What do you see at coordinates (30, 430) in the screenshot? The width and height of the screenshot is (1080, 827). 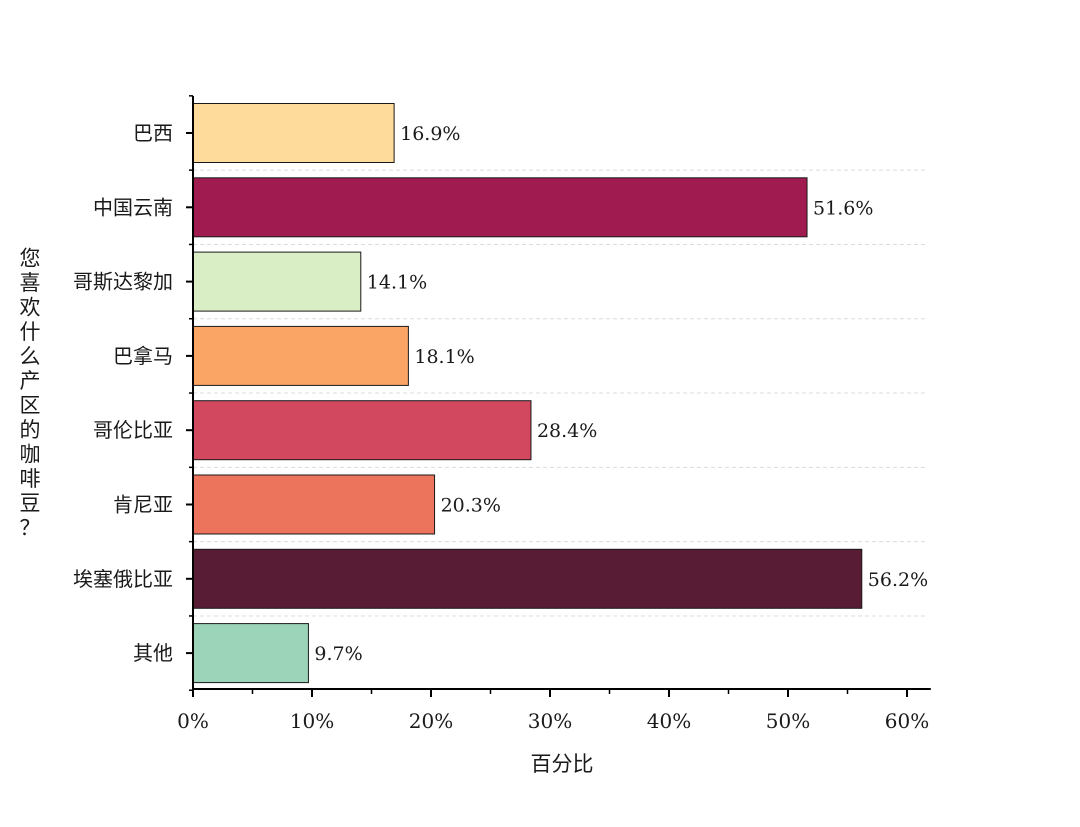 I see `y-axis-title-char: 的` at bounding box center [30, 430].